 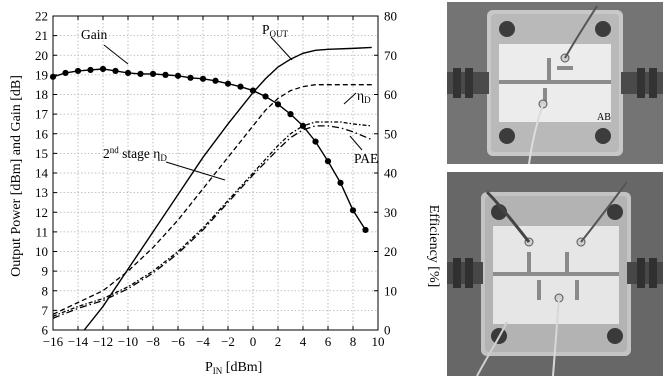 I want to click on svg-text: AB, so click(x=604, y=117).